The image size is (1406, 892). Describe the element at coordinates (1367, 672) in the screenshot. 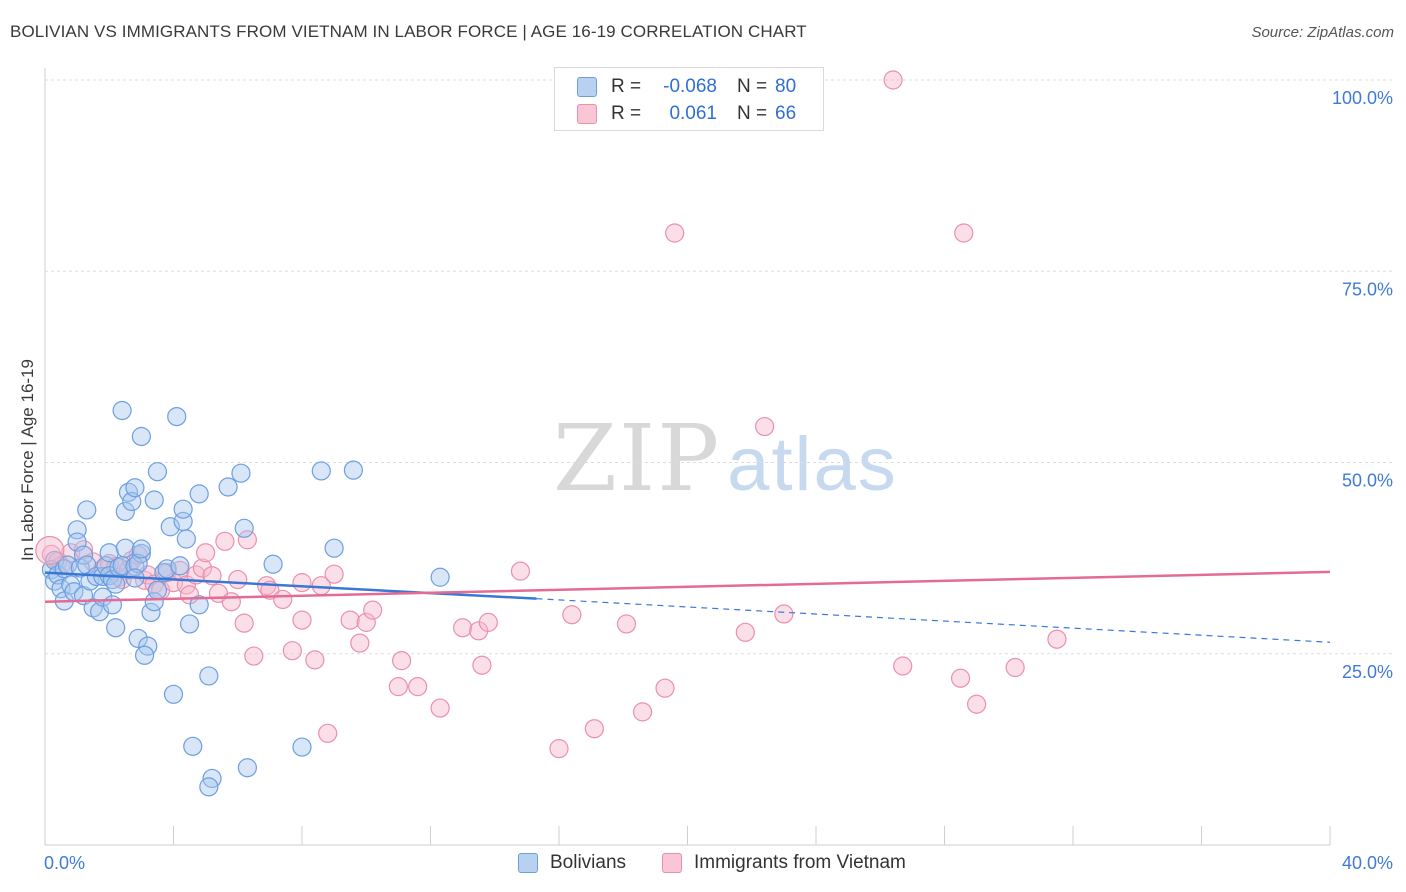

I see `y-tick-label: 25.0%` at that location.